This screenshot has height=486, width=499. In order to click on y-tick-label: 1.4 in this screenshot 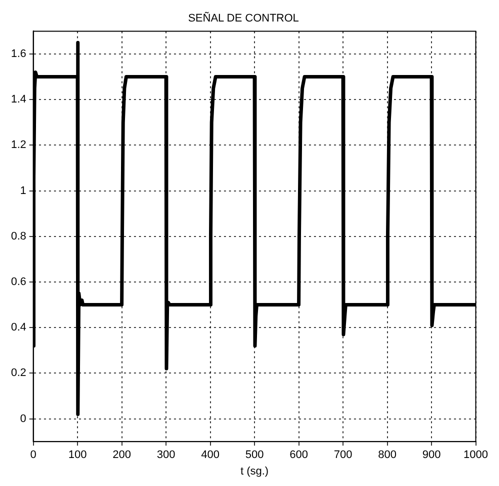, I will do `click(18, 100)`.